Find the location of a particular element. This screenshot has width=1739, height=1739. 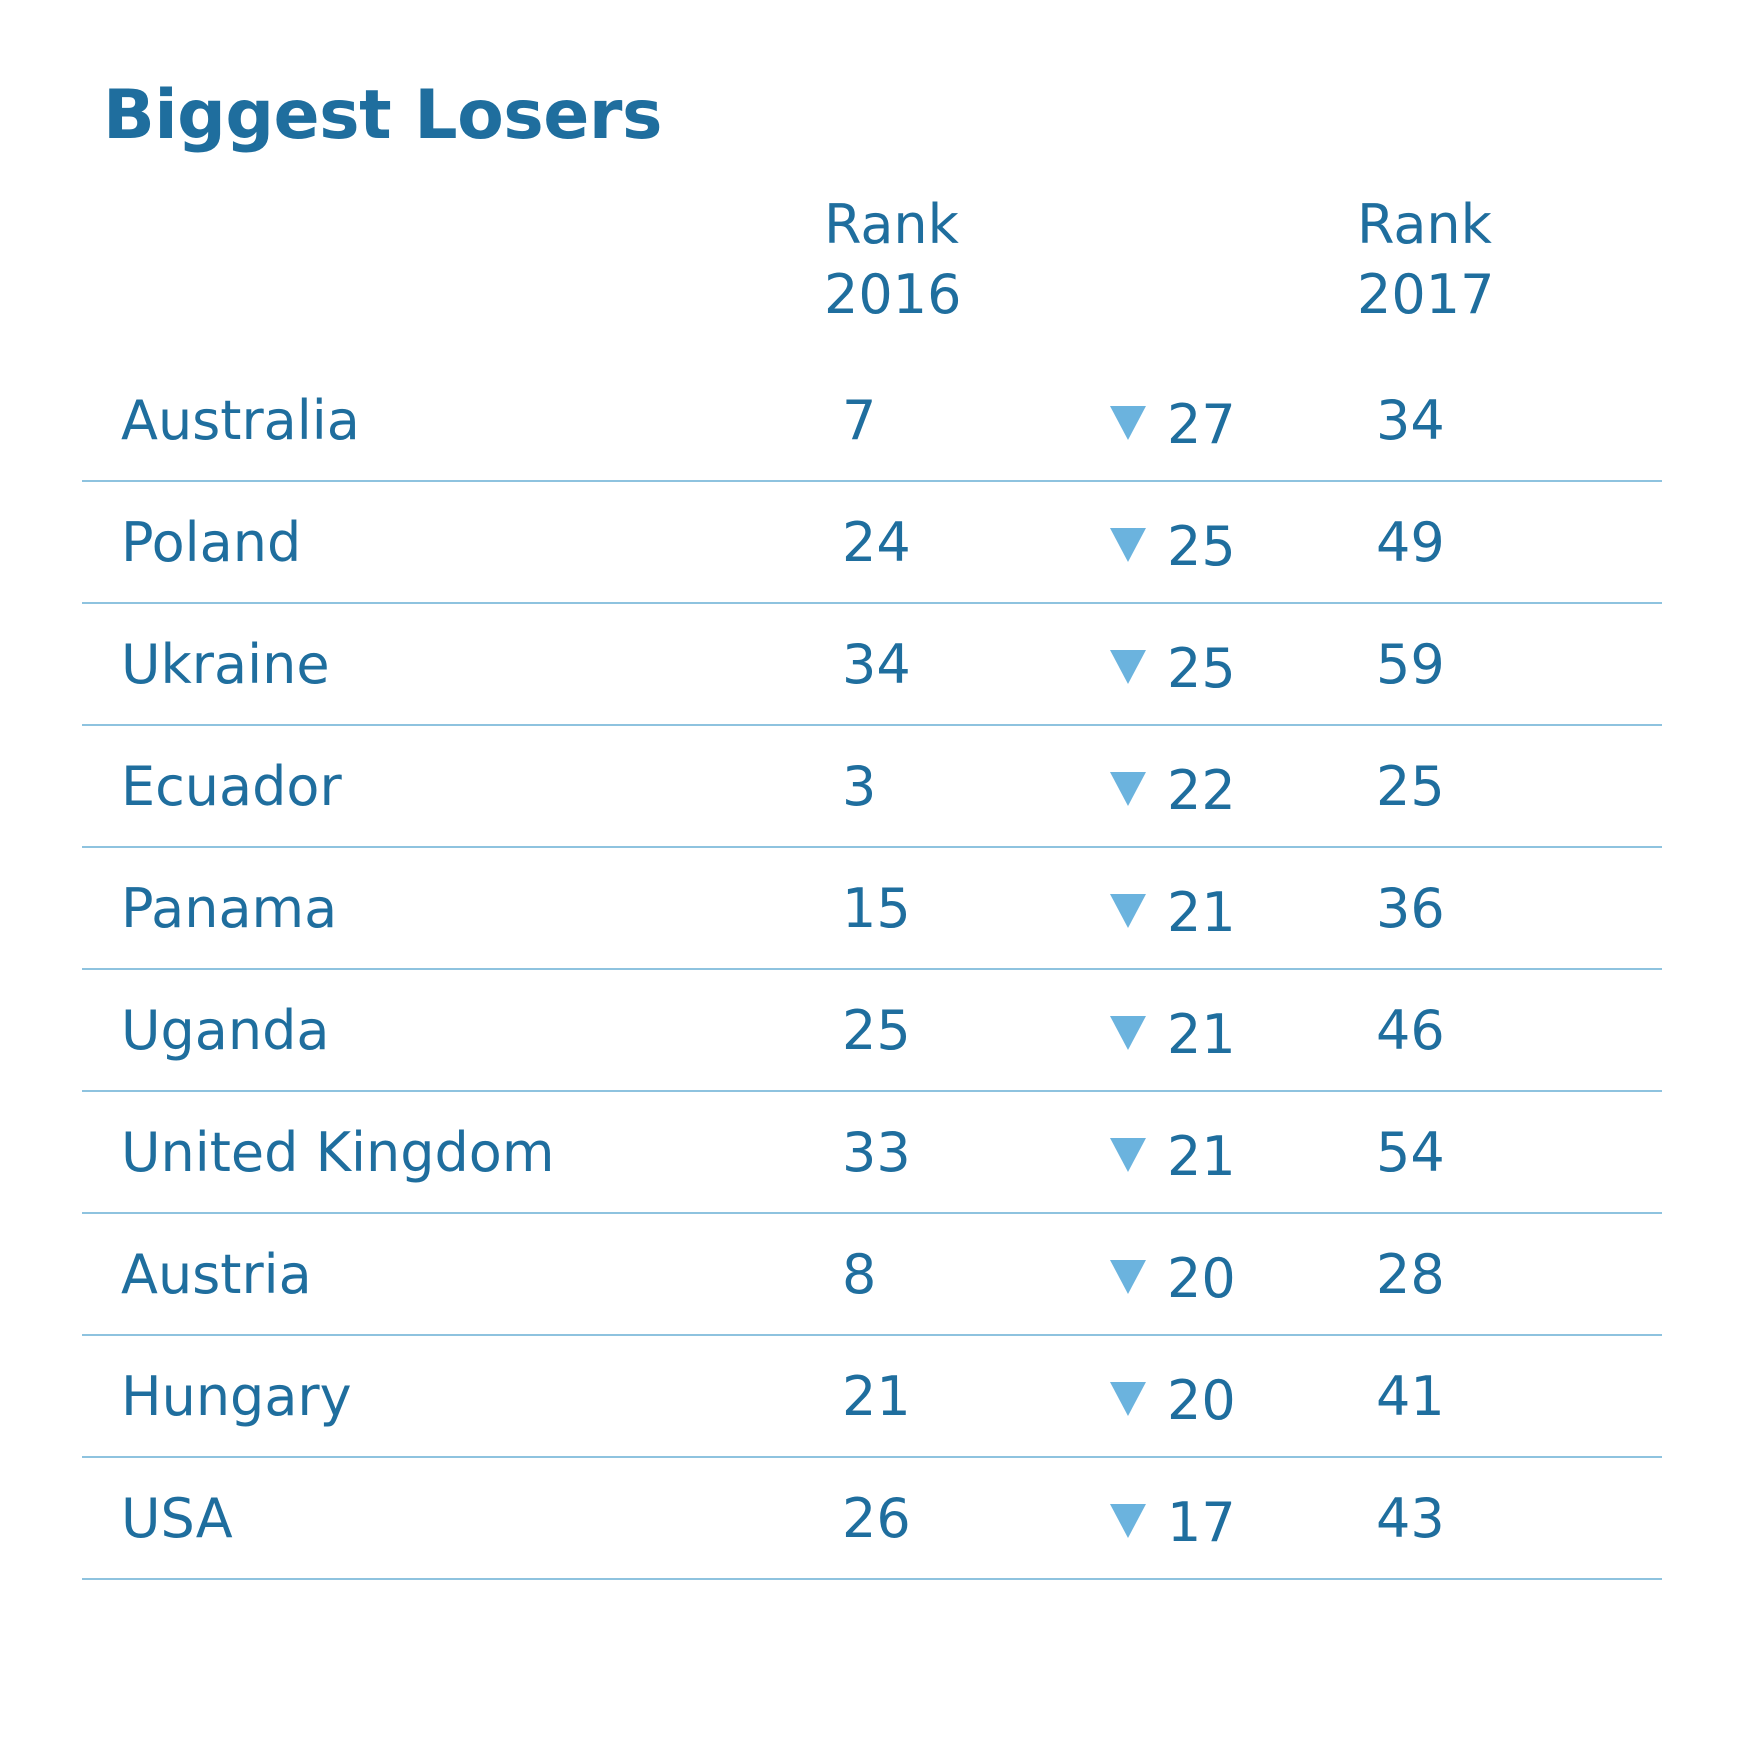

column-header-line: 2017 is located at coordinates (1426, 294).